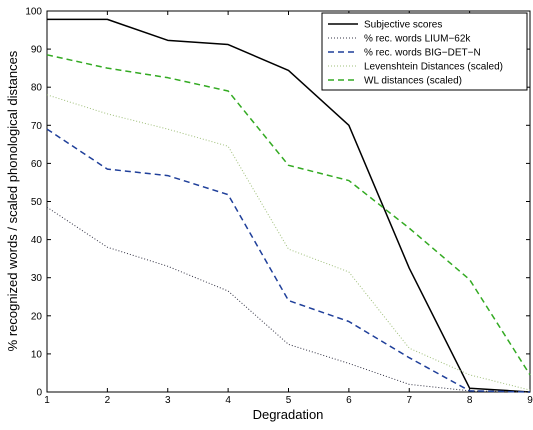 This screenshot has height=430, width=533. I want to click on y-tick-label: 70, so click(37, 126).